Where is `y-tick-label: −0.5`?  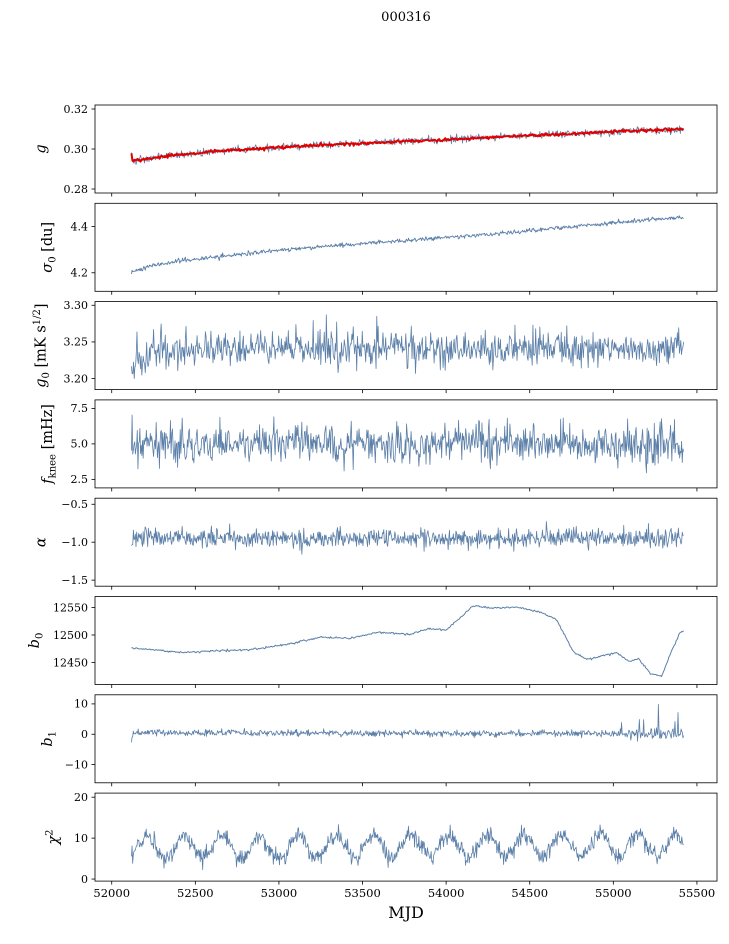
y-tick-label: −0.5 is located at coordinates (74, 504).